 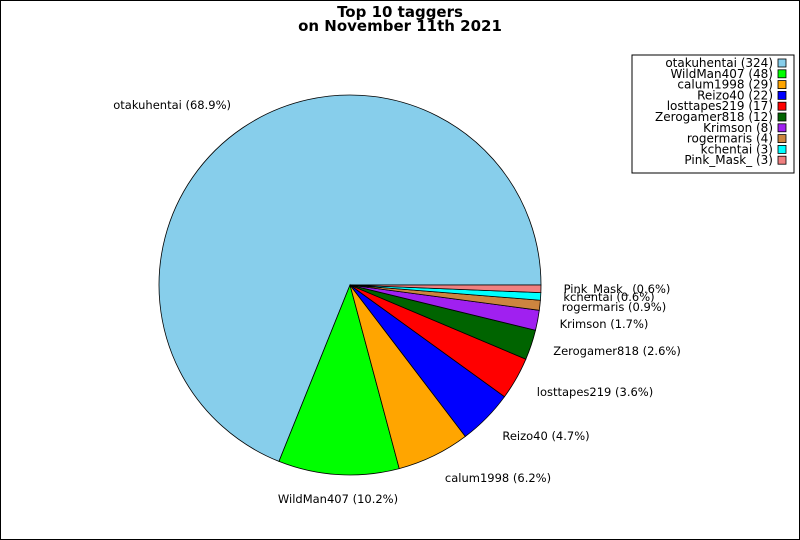 What do you see at coordinates (782, 74) in the screenshot?
I see `legend-swatch-wildman407` at bounding box center [782, 74].